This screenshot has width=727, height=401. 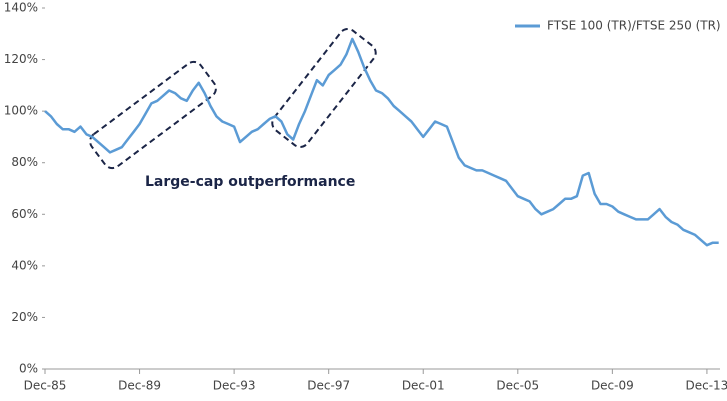 I want to click on x-tick-label: Dec-13, so click(x=706, y=386).